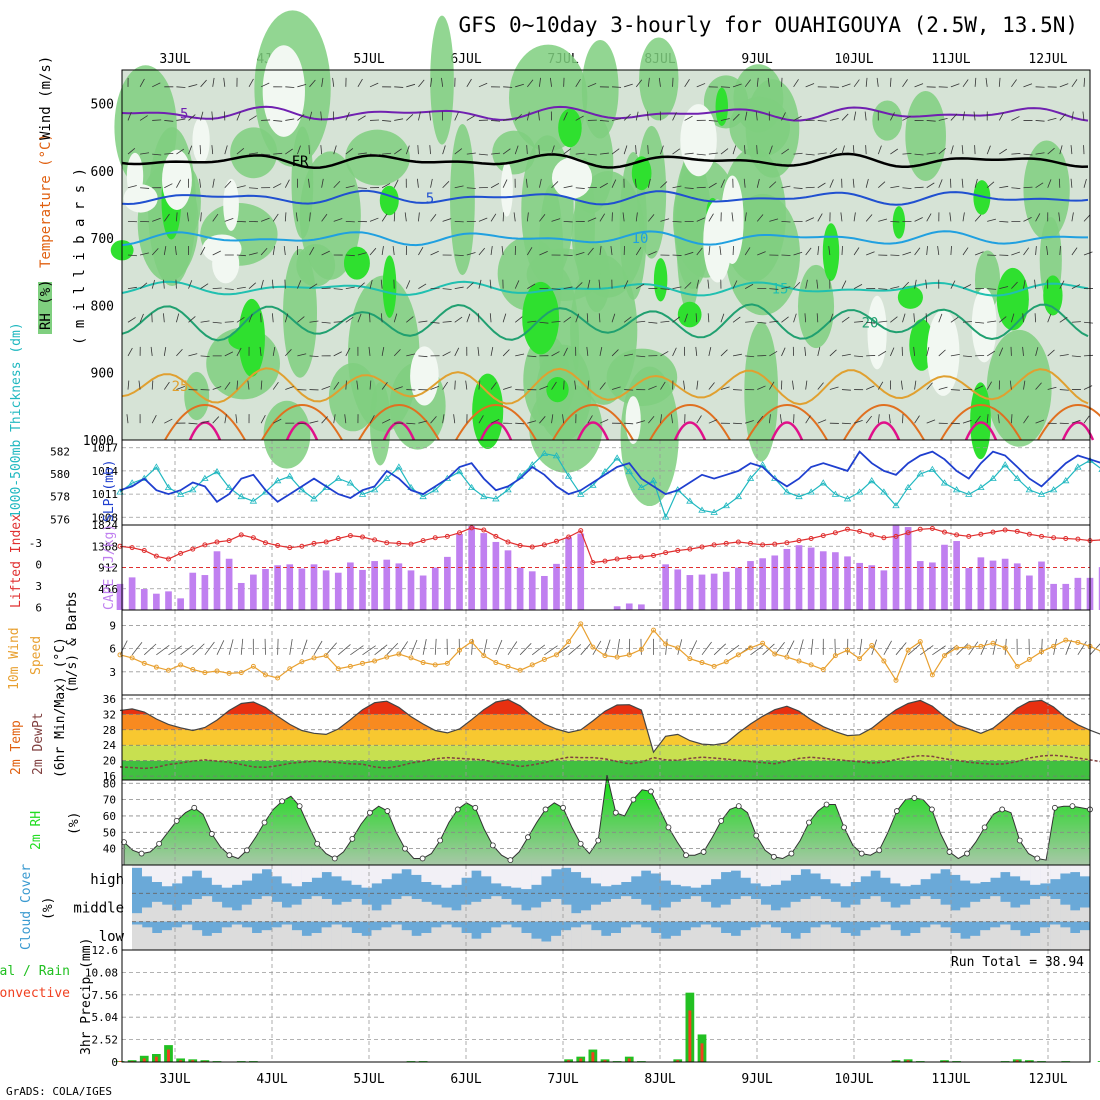 This screenshot has height=1100, width=1100. Describe the element at coordinates (496, 431) in the screenshot. I see `isotherm-surface-arc-hot` at that location.